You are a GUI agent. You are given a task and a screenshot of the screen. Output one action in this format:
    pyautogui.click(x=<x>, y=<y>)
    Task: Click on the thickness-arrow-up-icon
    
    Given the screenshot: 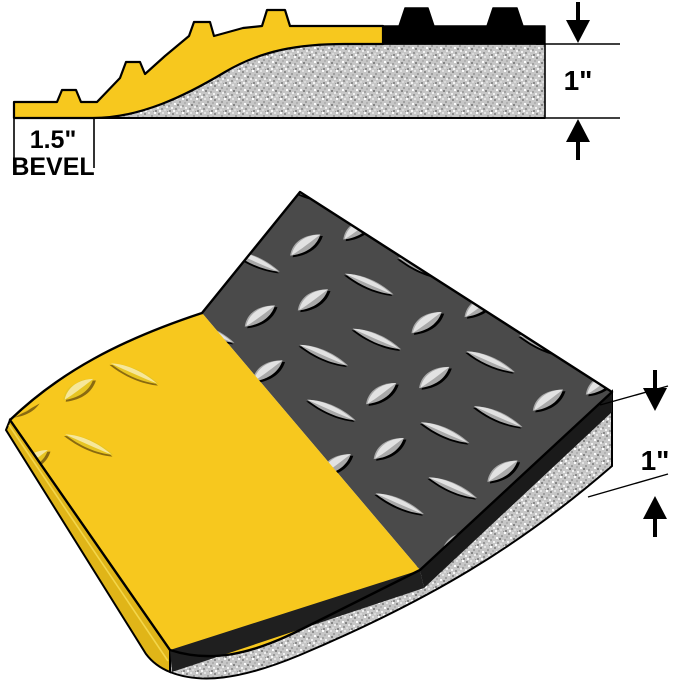 What is the action you would take?
    pyautogui.click(x=578, y=139)
    